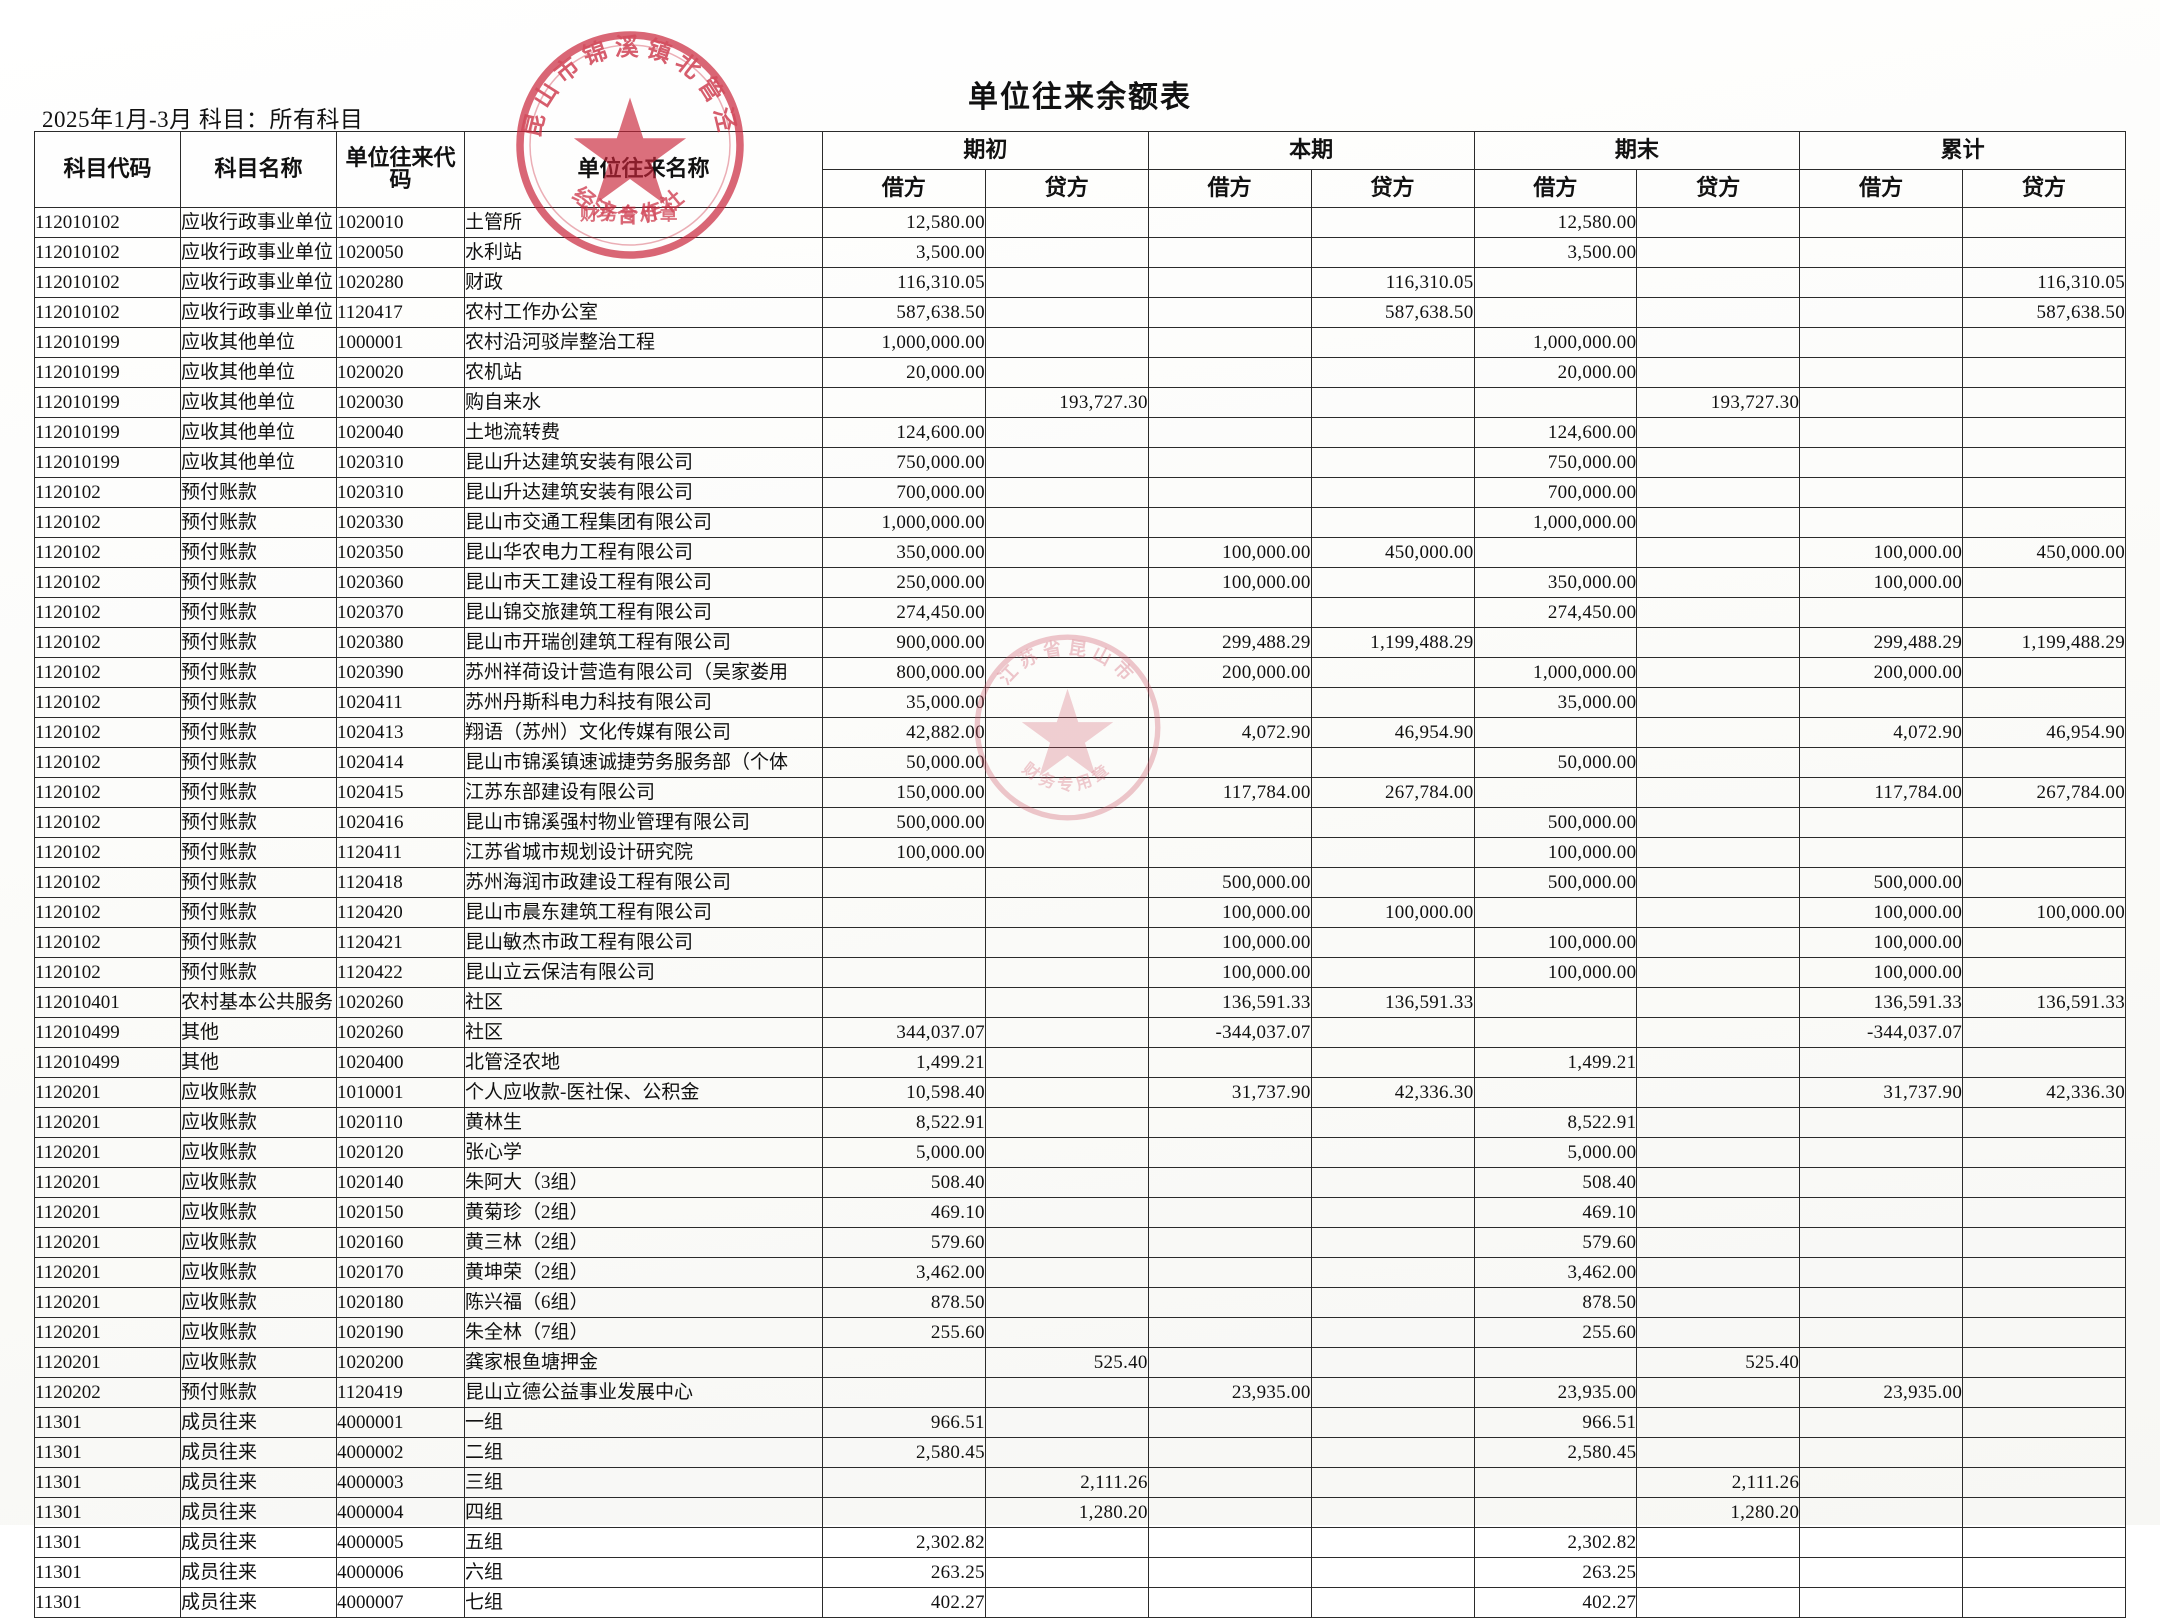 This screenshot has height=1618, width=2160. I want to click on table-row: 1120201 应收账款 1020150 黄菊珍（2组） 469.10 469.10, so click(1080, 1212).